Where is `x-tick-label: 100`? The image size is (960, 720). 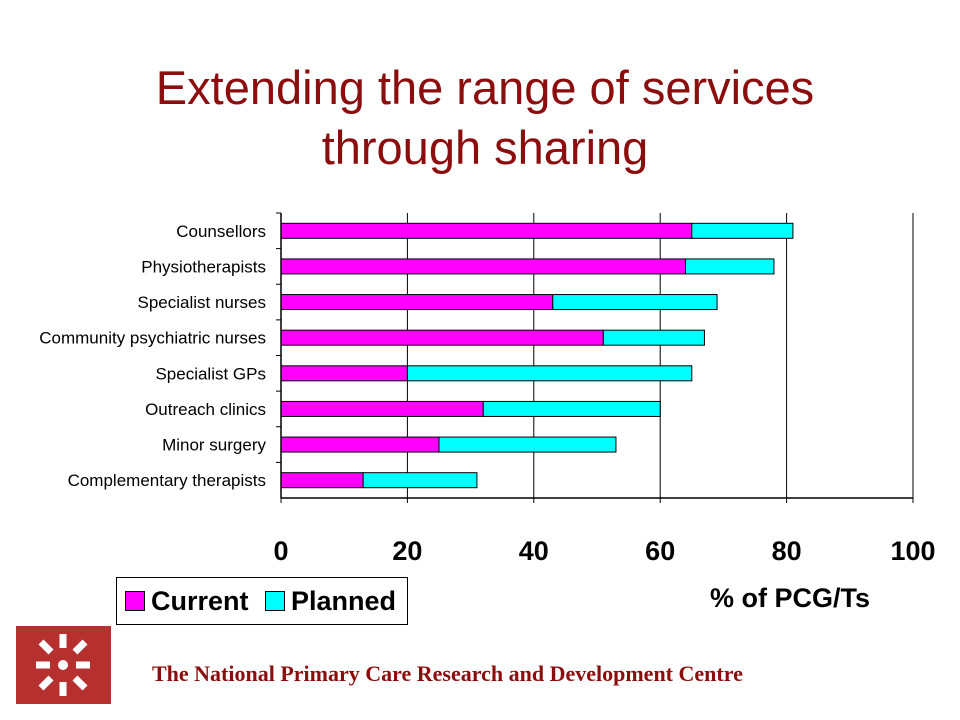
x-tick-label: 100 is located at coordinates (912, 551).